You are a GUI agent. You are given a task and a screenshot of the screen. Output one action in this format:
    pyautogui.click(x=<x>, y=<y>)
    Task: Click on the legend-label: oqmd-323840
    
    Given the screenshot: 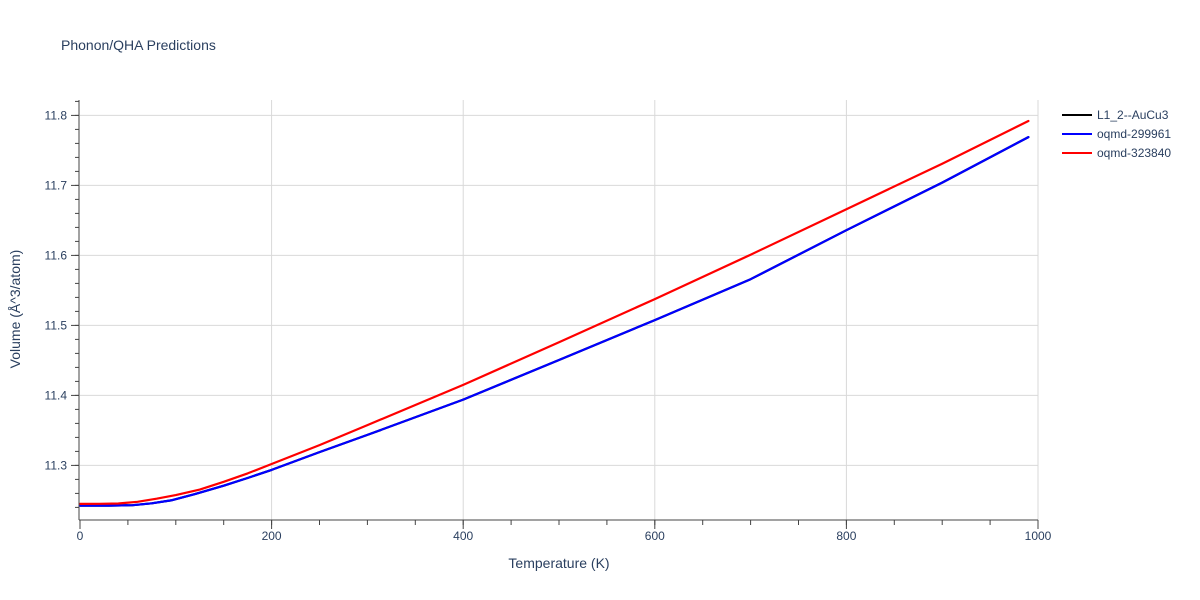 What is the action you would take?
    pyautogui.click(x=1134, y=153)
    